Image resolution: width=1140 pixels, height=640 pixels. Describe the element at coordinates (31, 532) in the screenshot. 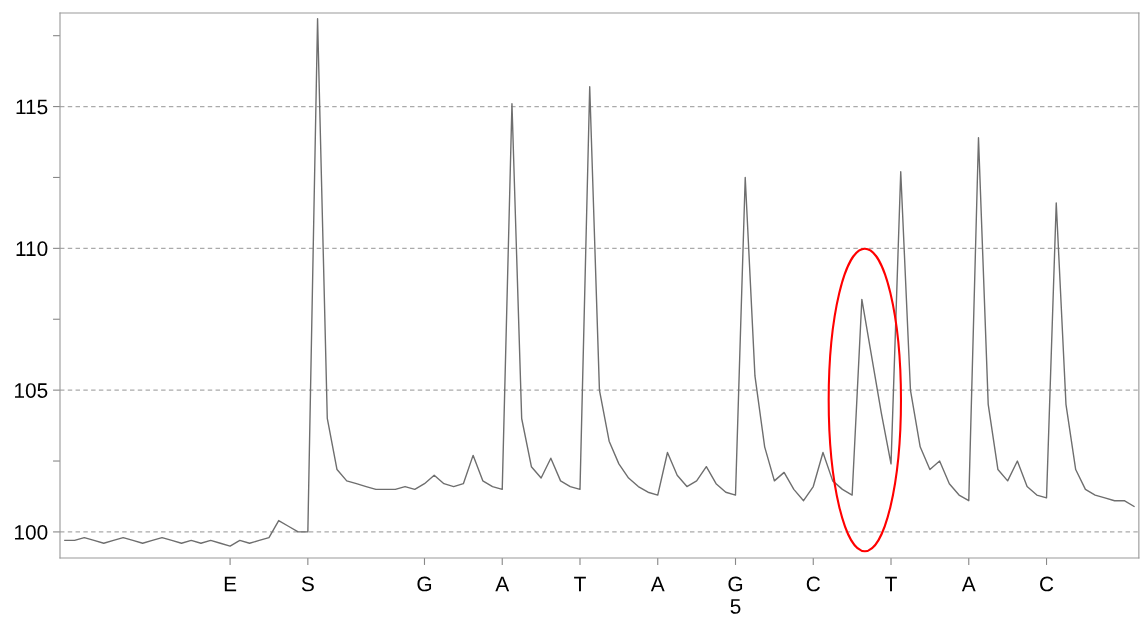

I see `y-tick-label: 100` at that location.